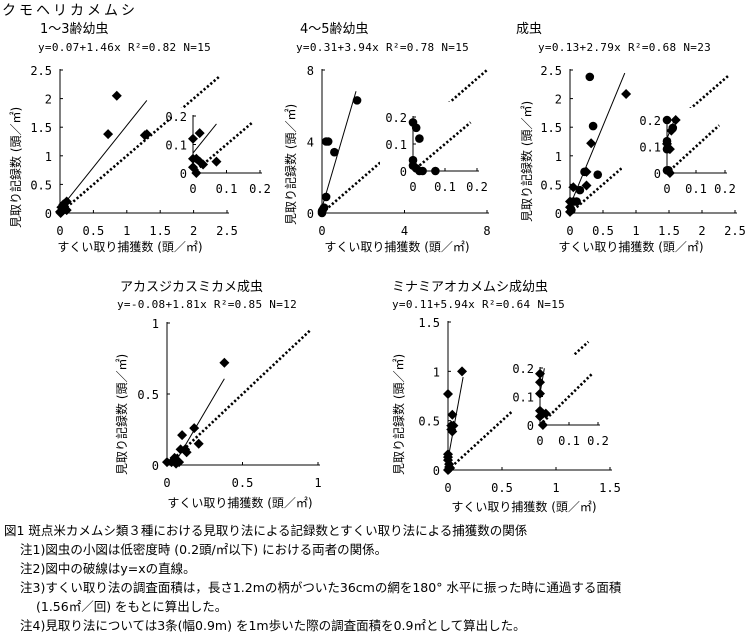 The width and height of the screenshot is (750, 640). Describe the element at coordinates (397, 247) in the screenshot. I see `chart-2-xlabel: すくい取り捕獲数 (頭／㎡)` at that location.